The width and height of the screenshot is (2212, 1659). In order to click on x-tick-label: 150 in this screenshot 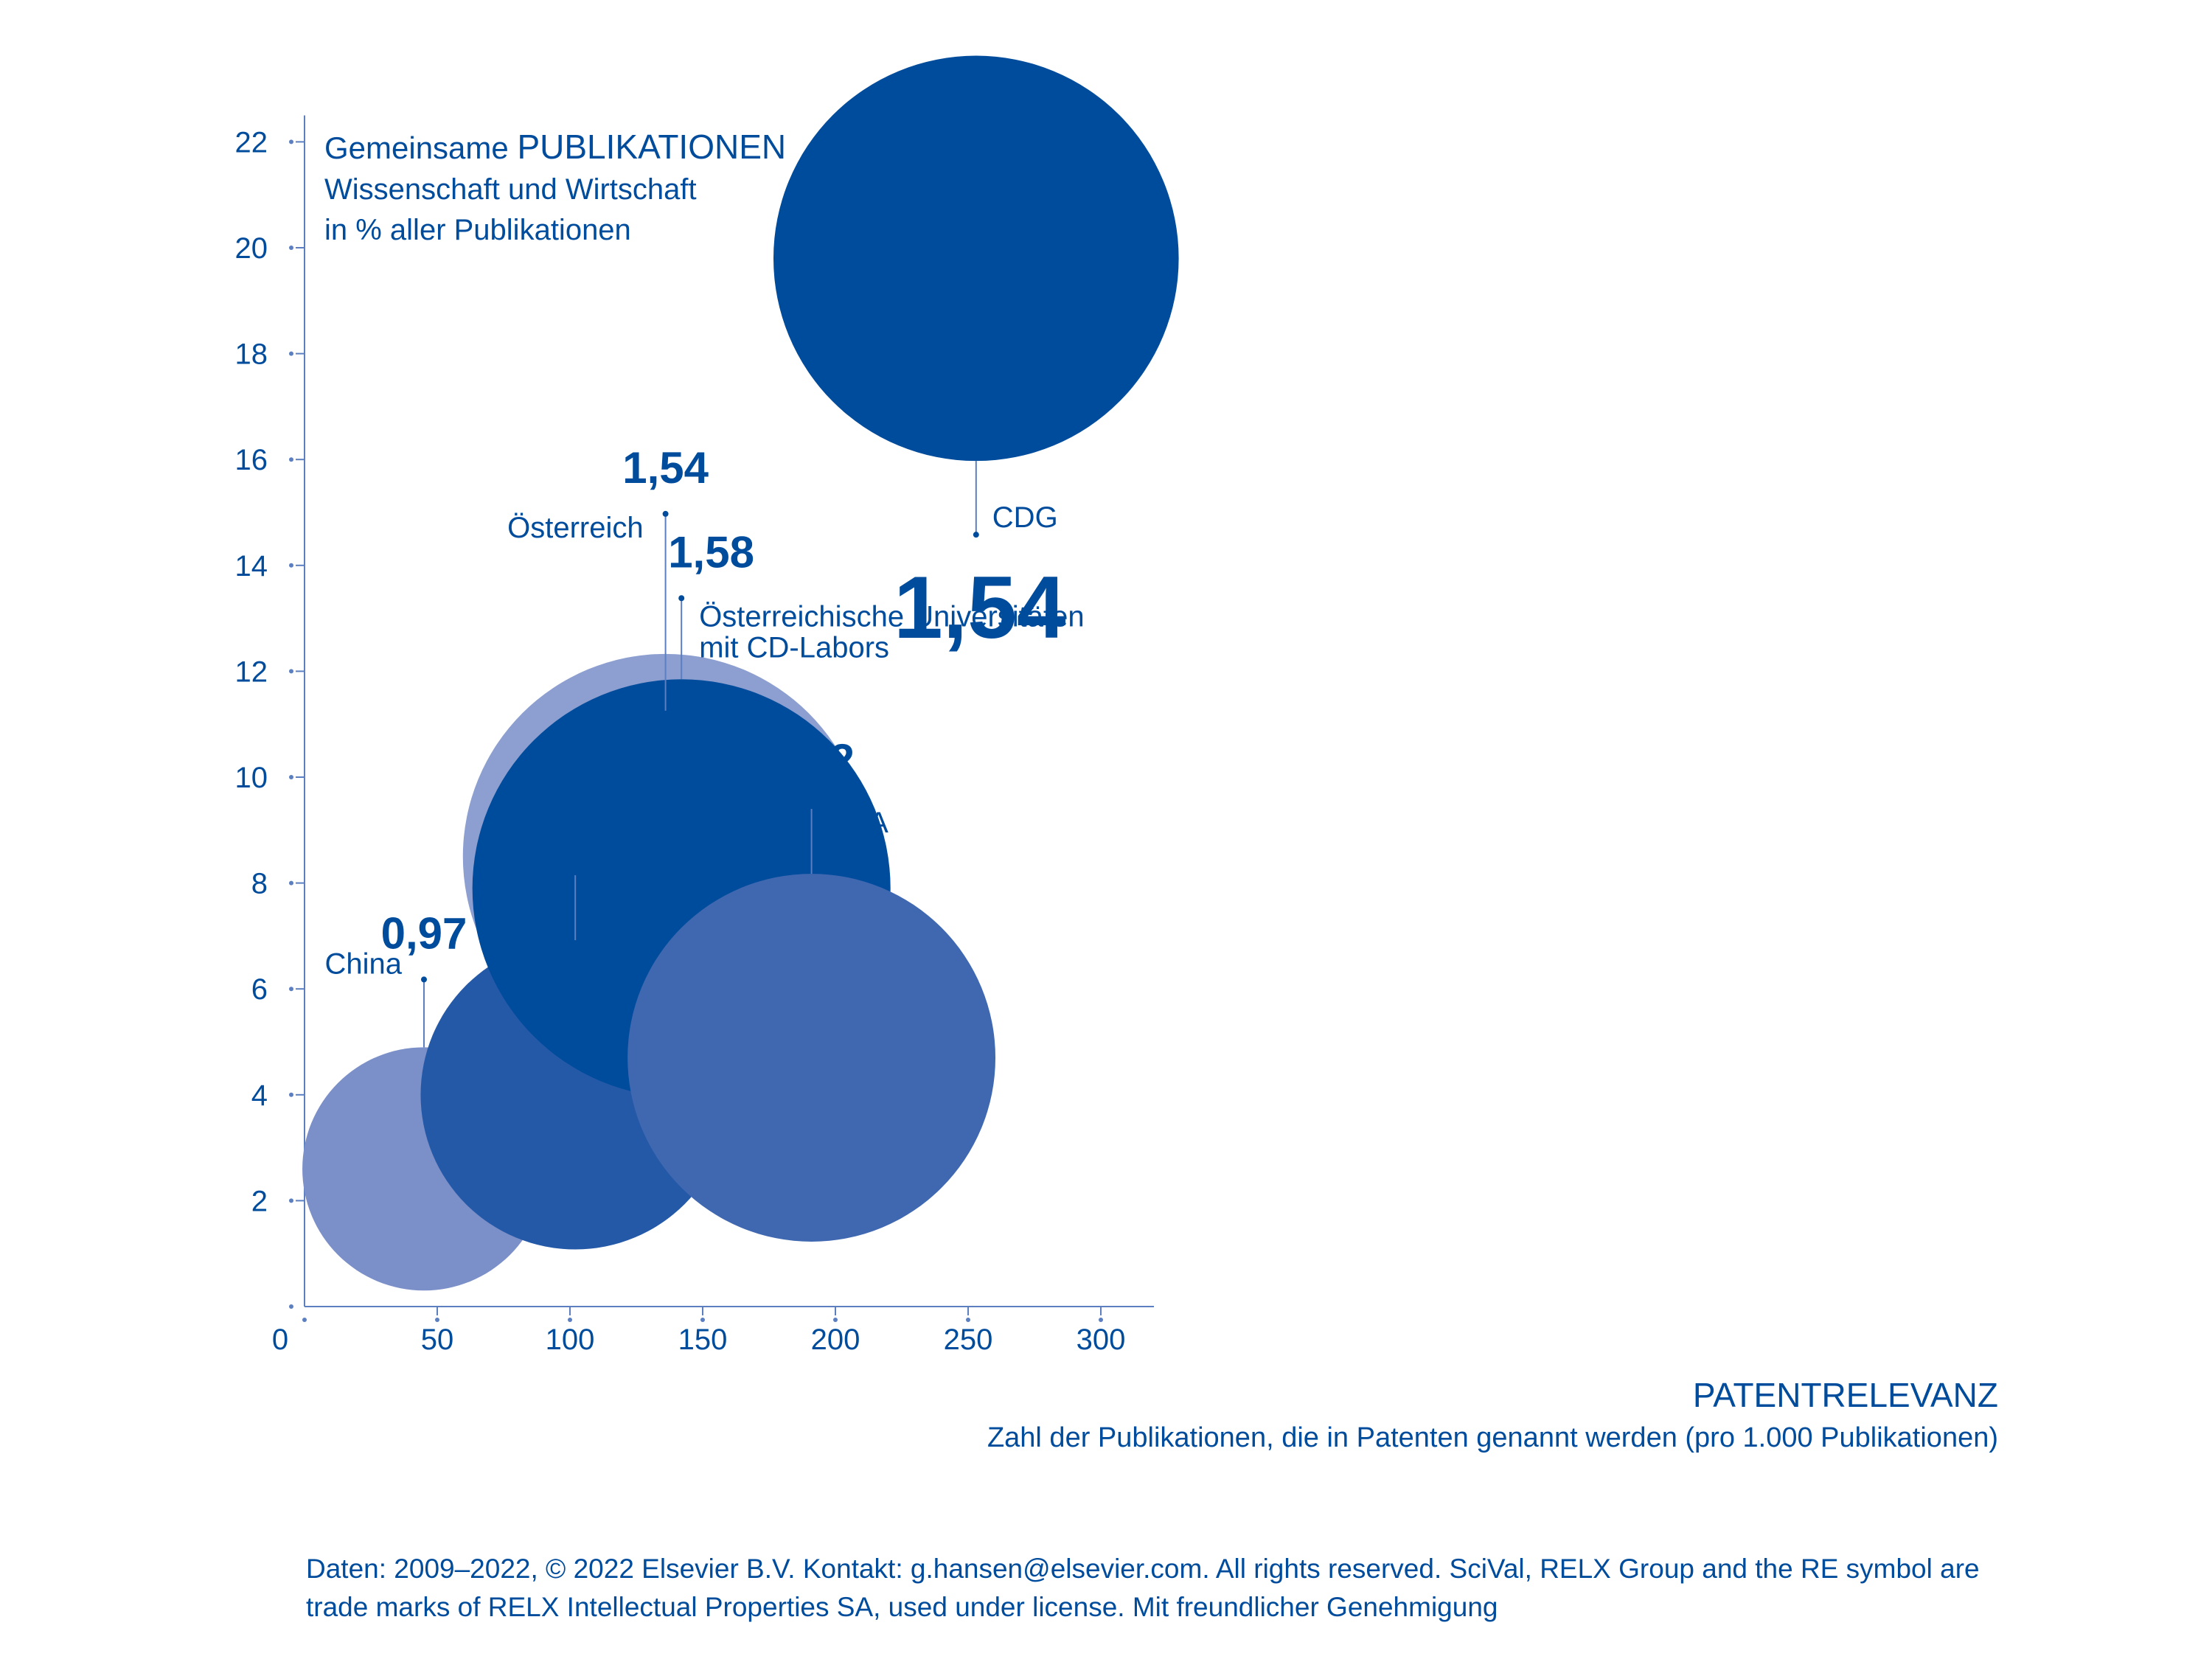, I will do `click(703, 1340)`.